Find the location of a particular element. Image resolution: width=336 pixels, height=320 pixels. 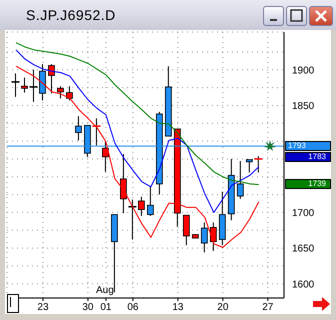

y-tick-label: 1700 is located at coordinates (303, 213).